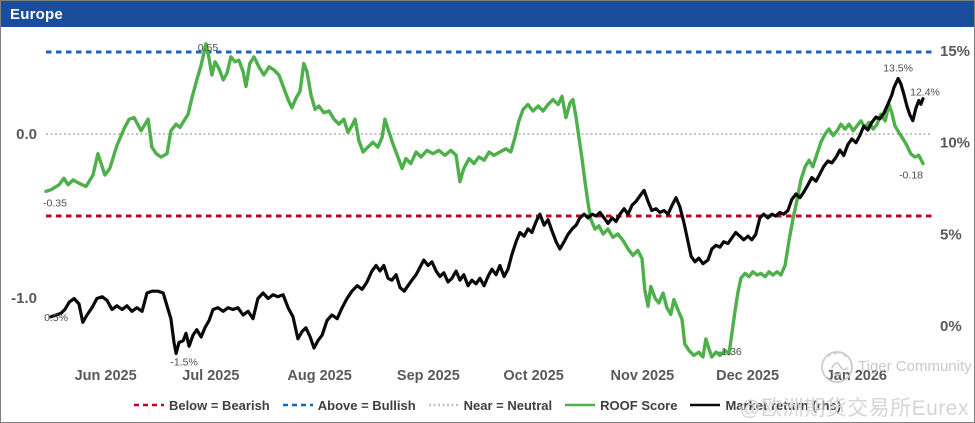 The image size is (975, 423). Describe the element at coordinates (730, 352) in the screenshot. I see `data-label: -1.36` at that location.